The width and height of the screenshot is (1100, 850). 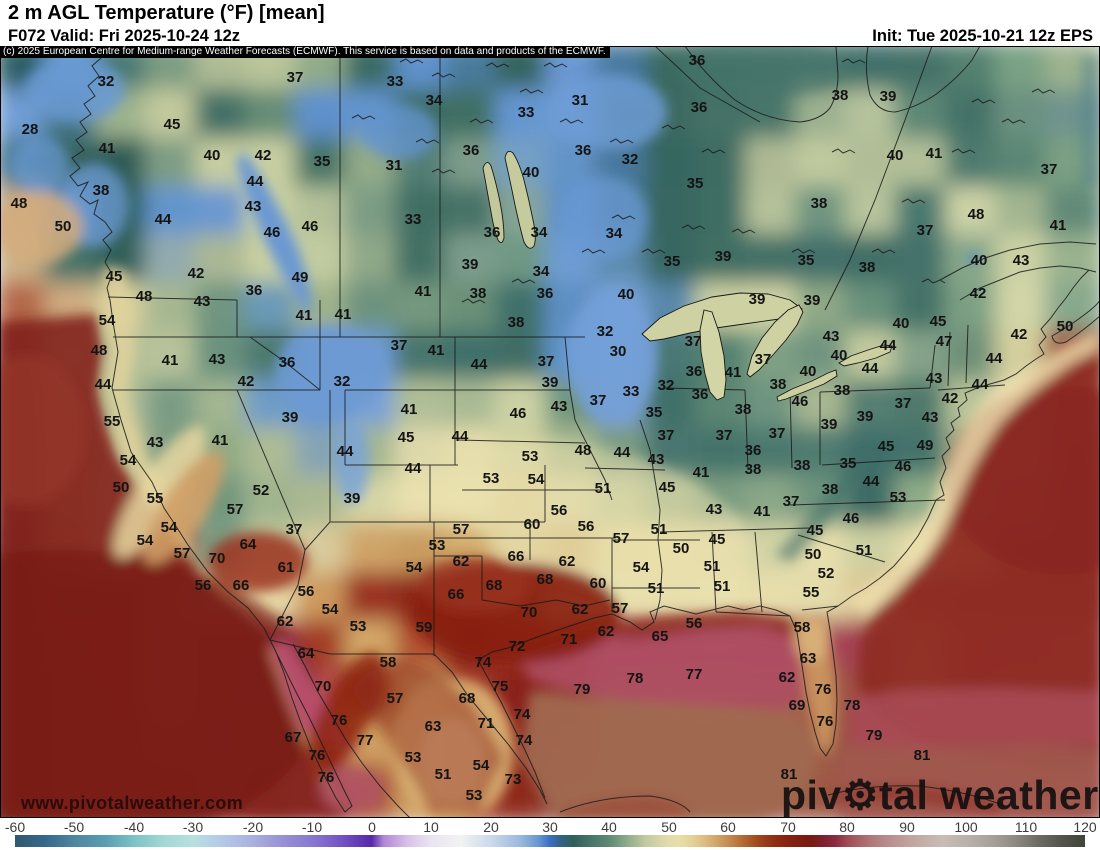 I want to click on svg-text: 54, so click(x=481, y=765).